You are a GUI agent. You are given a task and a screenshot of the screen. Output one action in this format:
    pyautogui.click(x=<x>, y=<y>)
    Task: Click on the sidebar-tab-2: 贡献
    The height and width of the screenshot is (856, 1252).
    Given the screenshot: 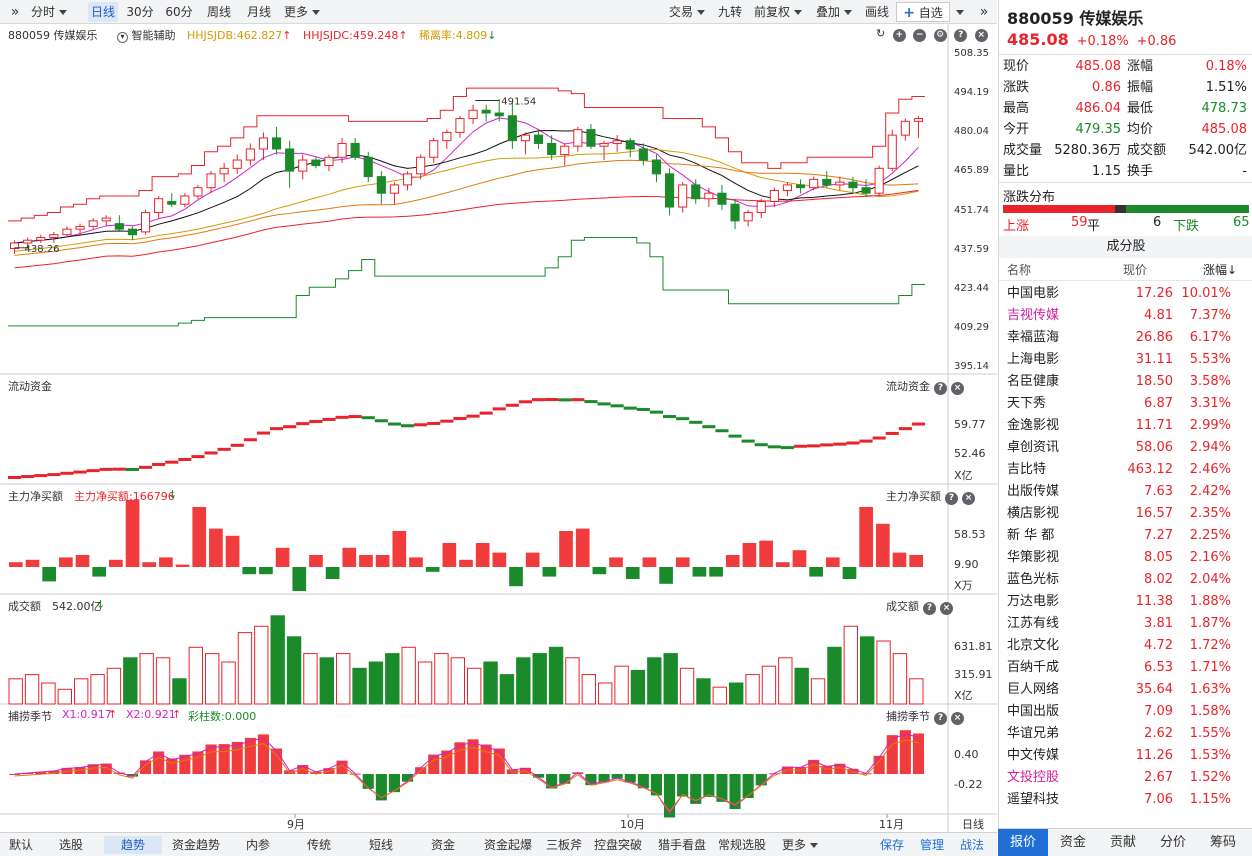 What is the action you would take?
    pyautogui.click(x=1122, y=842)
    